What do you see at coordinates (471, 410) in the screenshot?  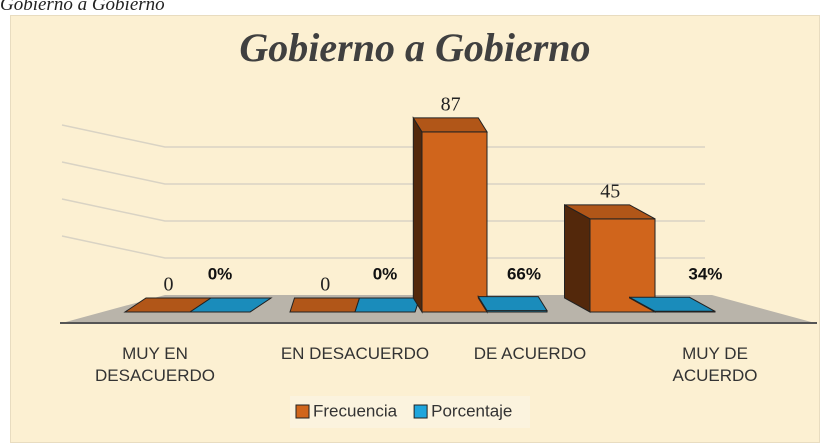 I see `legend-label: Porcentaje` at bounding box center [471, 410].